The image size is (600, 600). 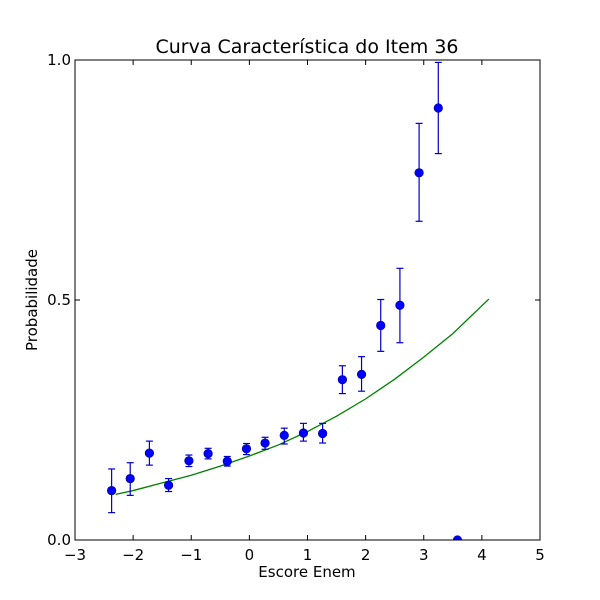 What do you see at coordinates (306, 47) in the screenshot?
I see `chart-title: Curva Característica do Item 36` at bounding box center [306, 47].